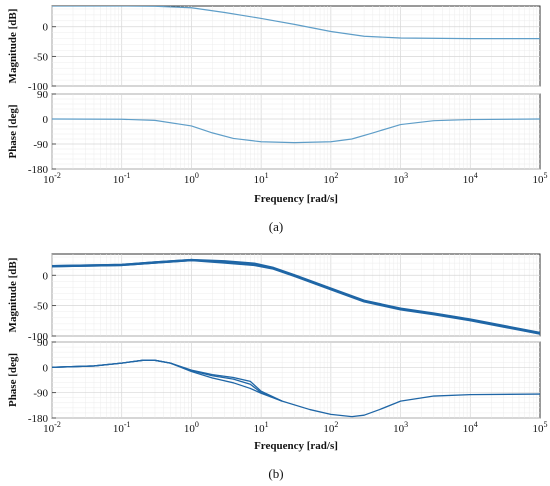 This screenshot has height=486, width=550. Describe the element at coordinates (275, 473) in the screenshot. I see `caption-b: (b)` at that location.